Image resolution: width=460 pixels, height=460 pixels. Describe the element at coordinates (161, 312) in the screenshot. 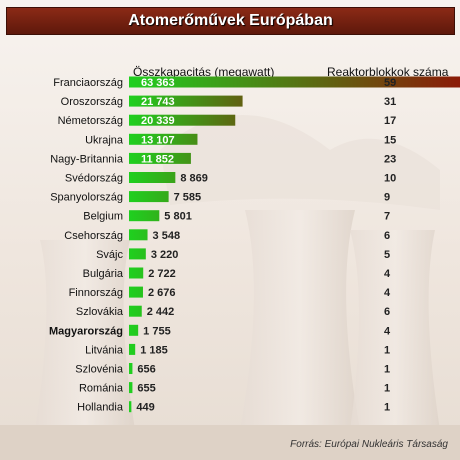

I see `capacity-value-label: 2 442` at that location.